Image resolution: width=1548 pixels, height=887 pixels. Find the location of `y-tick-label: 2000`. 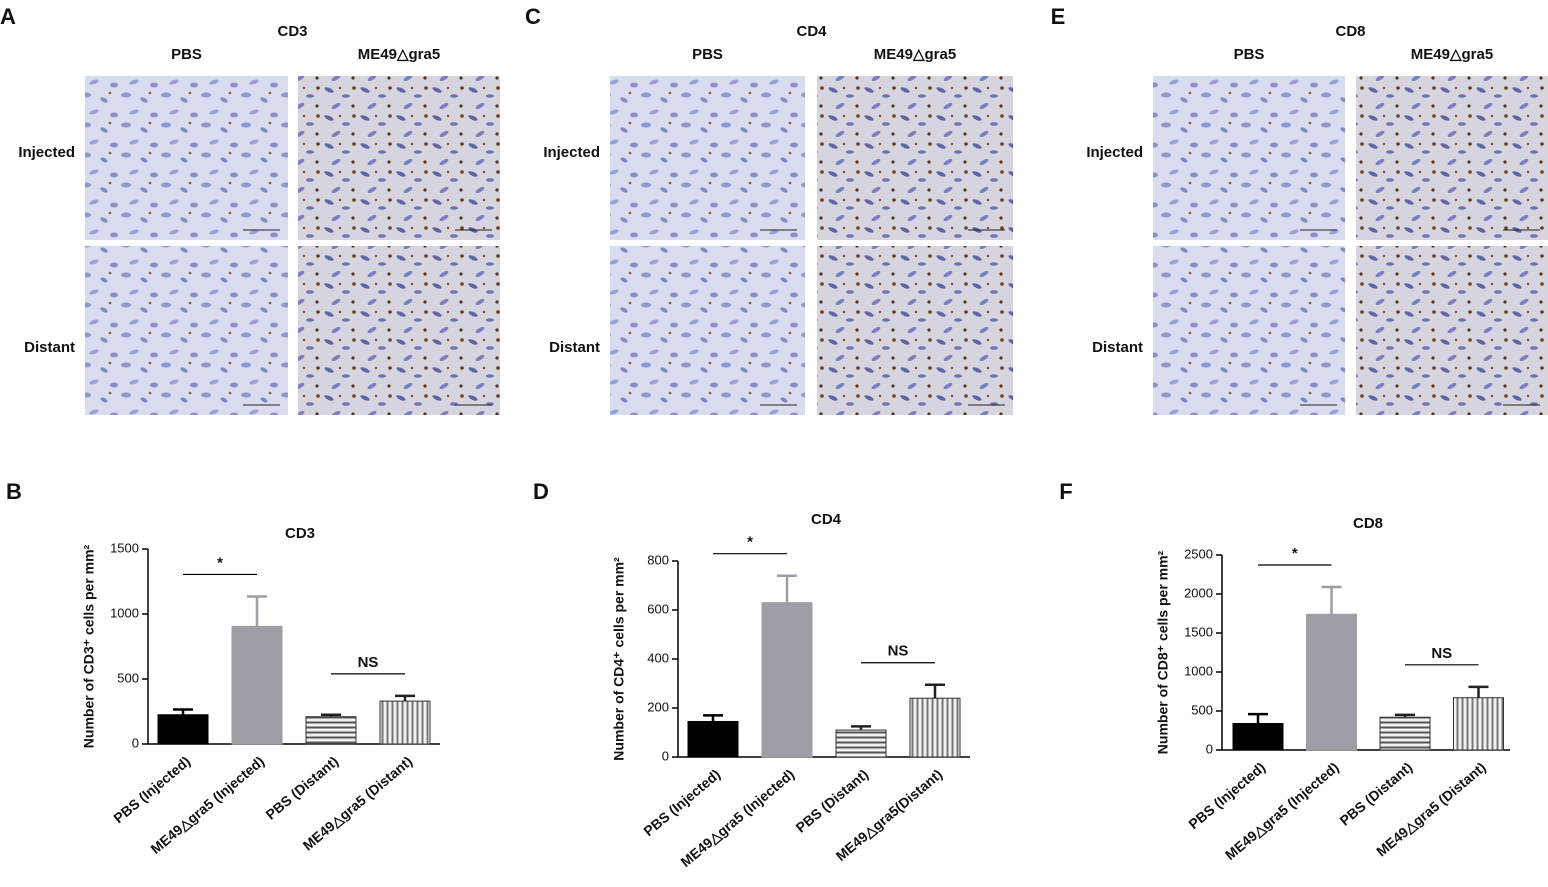

y-tick-label: 2000 is located at coordinates (1198, 592).